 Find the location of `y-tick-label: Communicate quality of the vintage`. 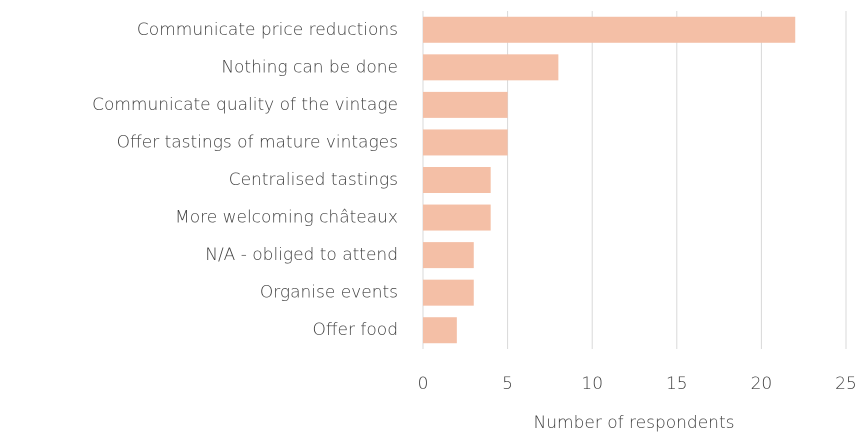

y-tick-label: Communicate quality of the vintage is located at coordinates (245, 105).